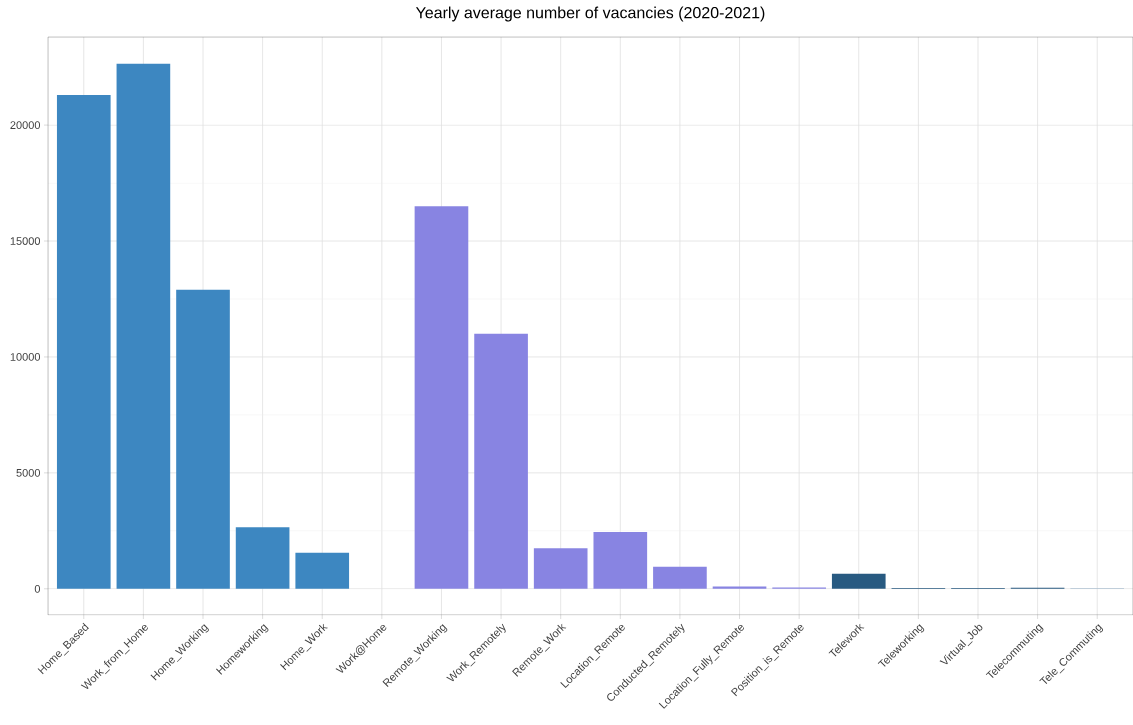 The height and width of the screenshot is (725, 1133). What do you see at coordinates (37, 588) in the screenshot?
I see `y-tick-label: 0` at bounding box center [37, 588].